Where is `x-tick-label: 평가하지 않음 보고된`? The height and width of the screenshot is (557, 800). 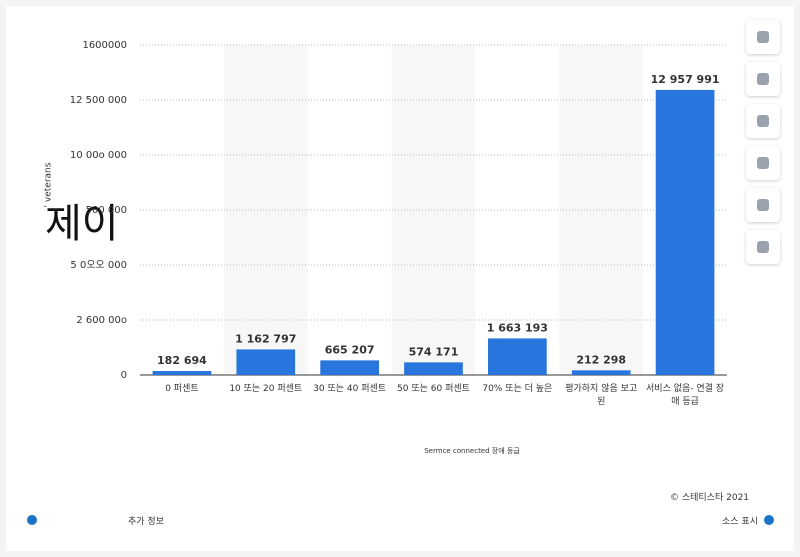 x-tick-label: 평가하지 않음 보고된 is located at coordinates (601, 395).